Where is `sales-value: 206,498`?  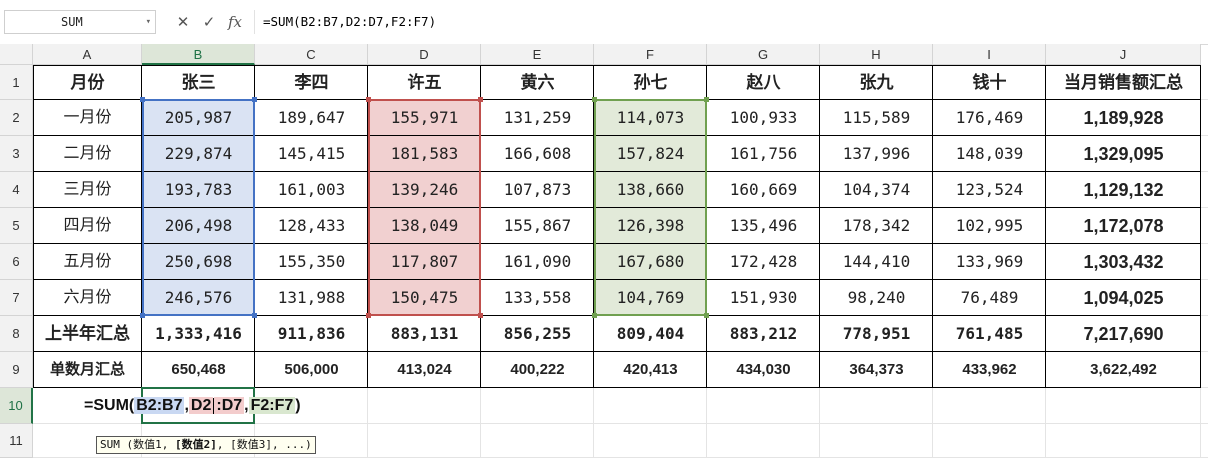
sales-value: 206,498 is located at coordinates (198, 225).